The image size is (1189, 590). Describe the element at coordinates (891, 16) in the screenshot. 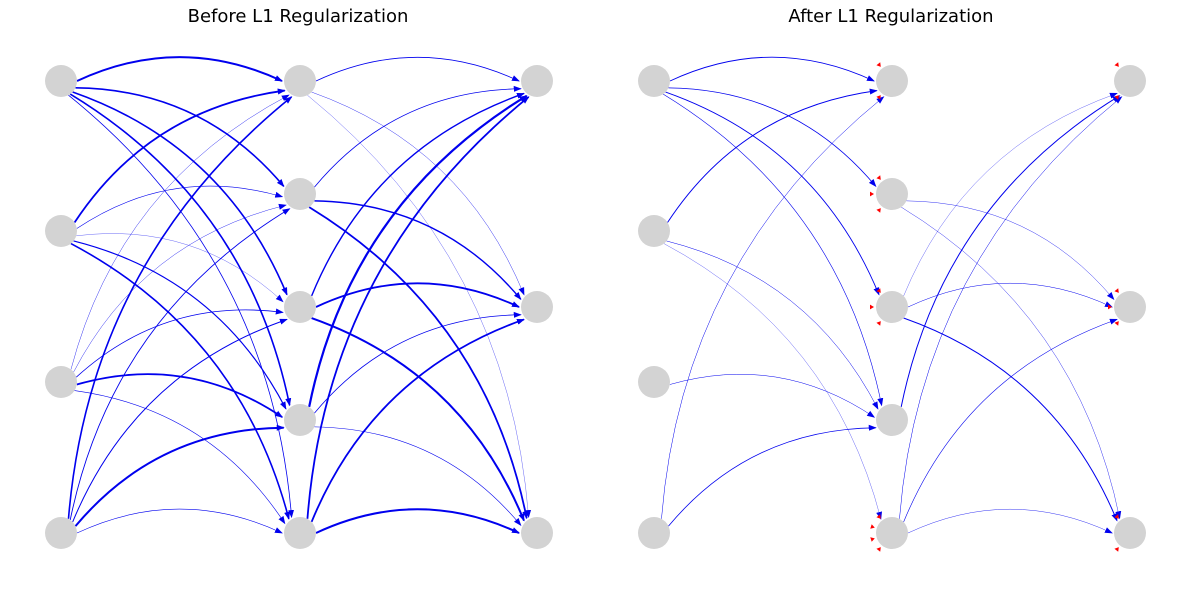

I see `right-panel-title: After L1 Regularization` at that location.